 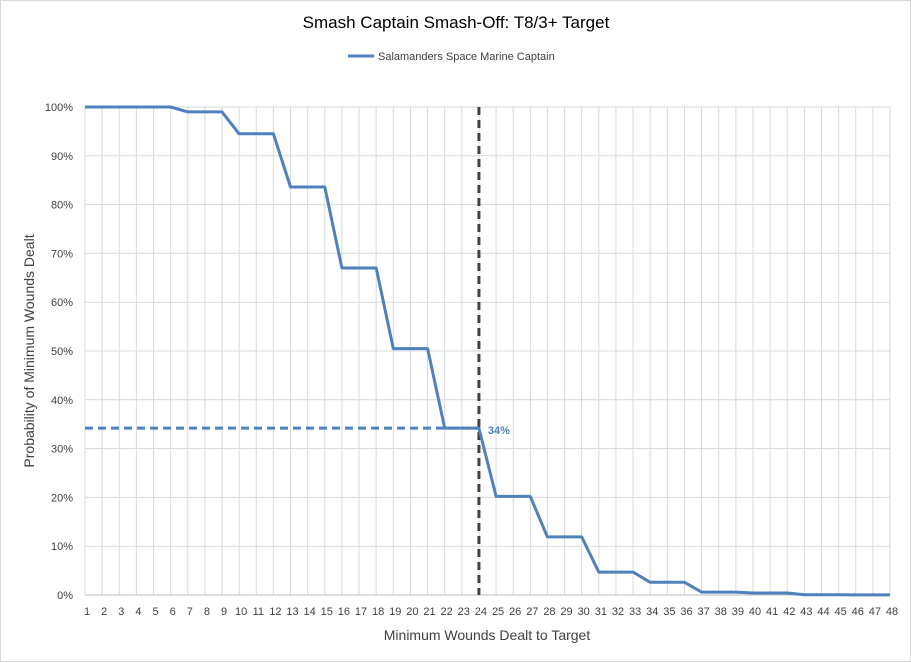 I want to click on x-axis-title: Minimum Wounds Dealt to Target, so click(x=487, y=635).